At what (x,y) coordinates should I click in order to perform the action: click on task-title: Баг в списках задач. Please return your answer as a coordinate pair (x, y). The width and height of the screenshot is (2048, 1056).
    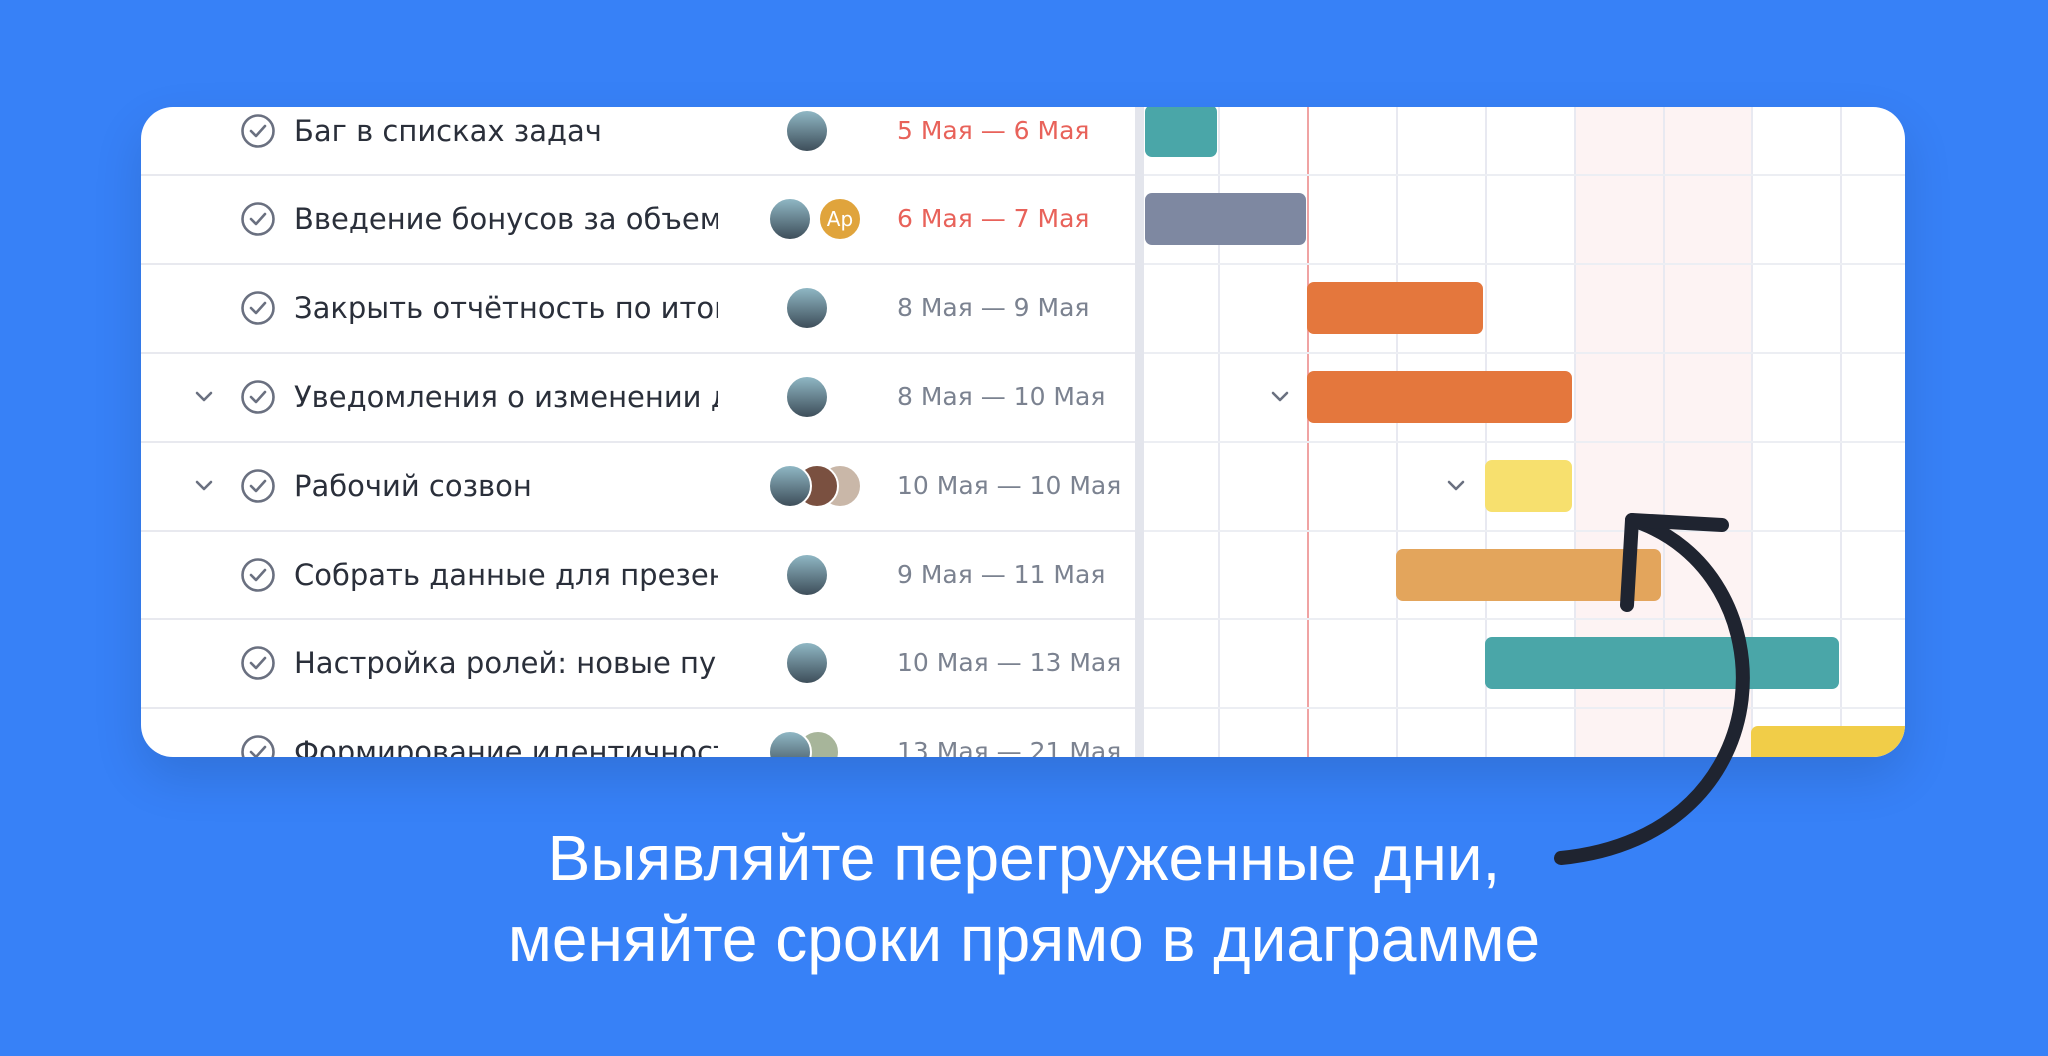
    Looking at the image, I should click on (448, 131).